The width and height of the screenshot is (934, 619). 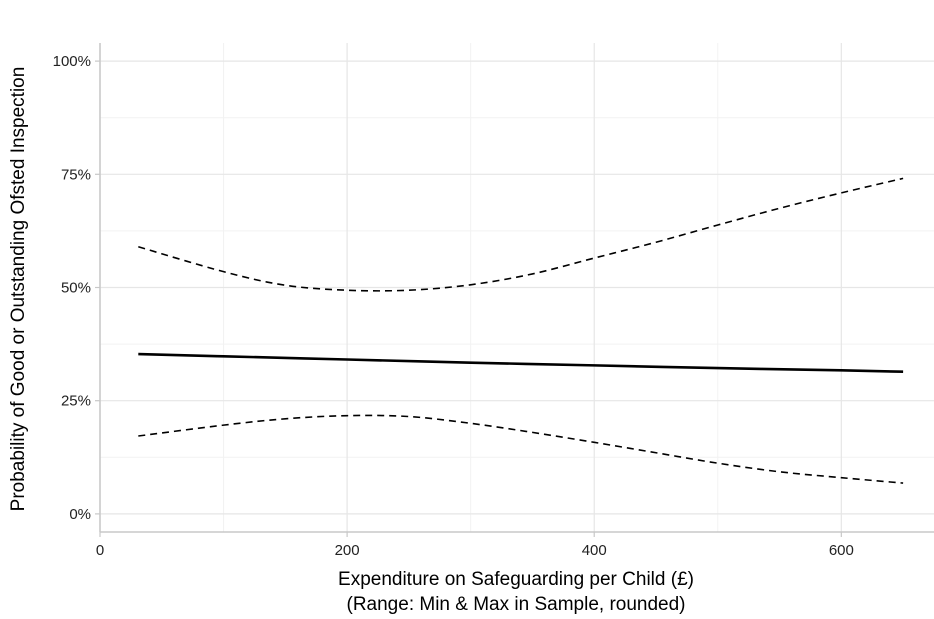 What do you see at coordinates (521, 449) in the screenshot?
I see `lower-ci-line` at bounding box center [521, 449].